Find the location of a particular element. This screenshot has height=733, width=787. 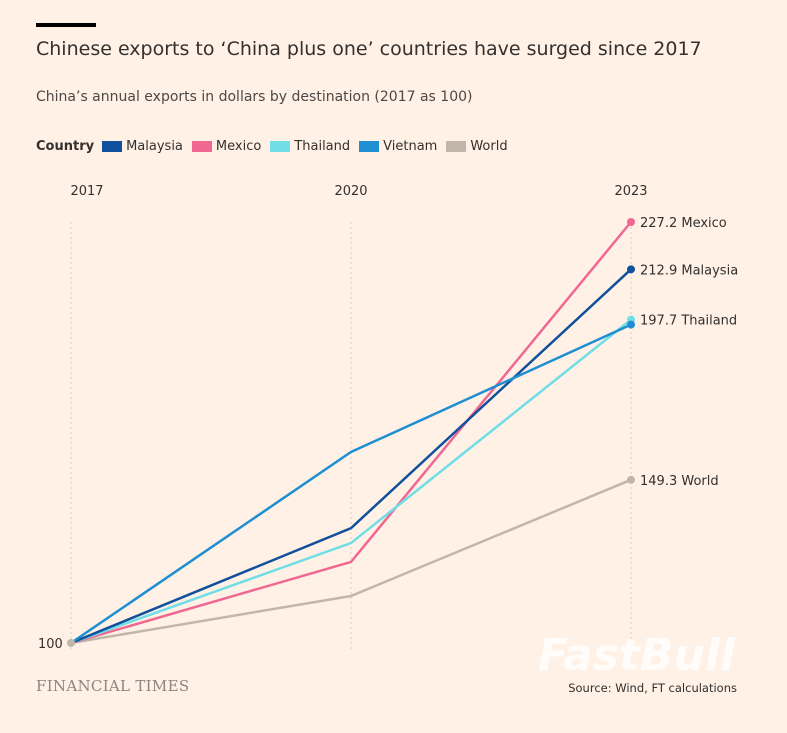

end-point-world is located at coordinates (631, 479).